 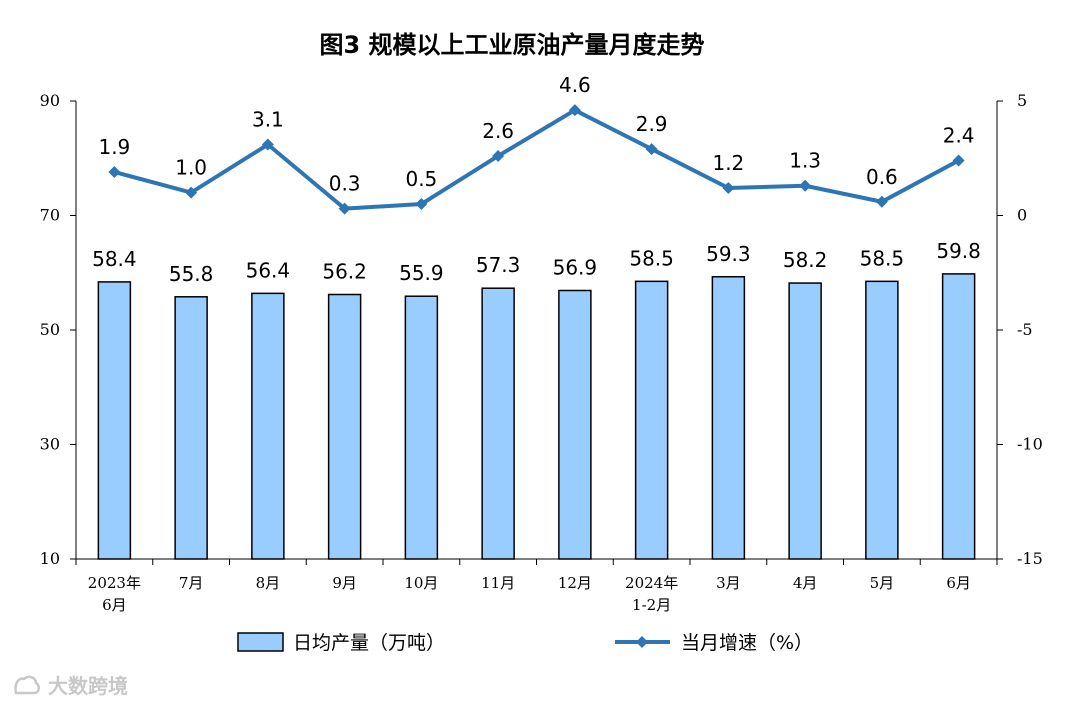 What do you see at coordinates (191, 583) in the screenshot?
I see `x-axis-tick-label: 7月` at bounding box center [191, 583].